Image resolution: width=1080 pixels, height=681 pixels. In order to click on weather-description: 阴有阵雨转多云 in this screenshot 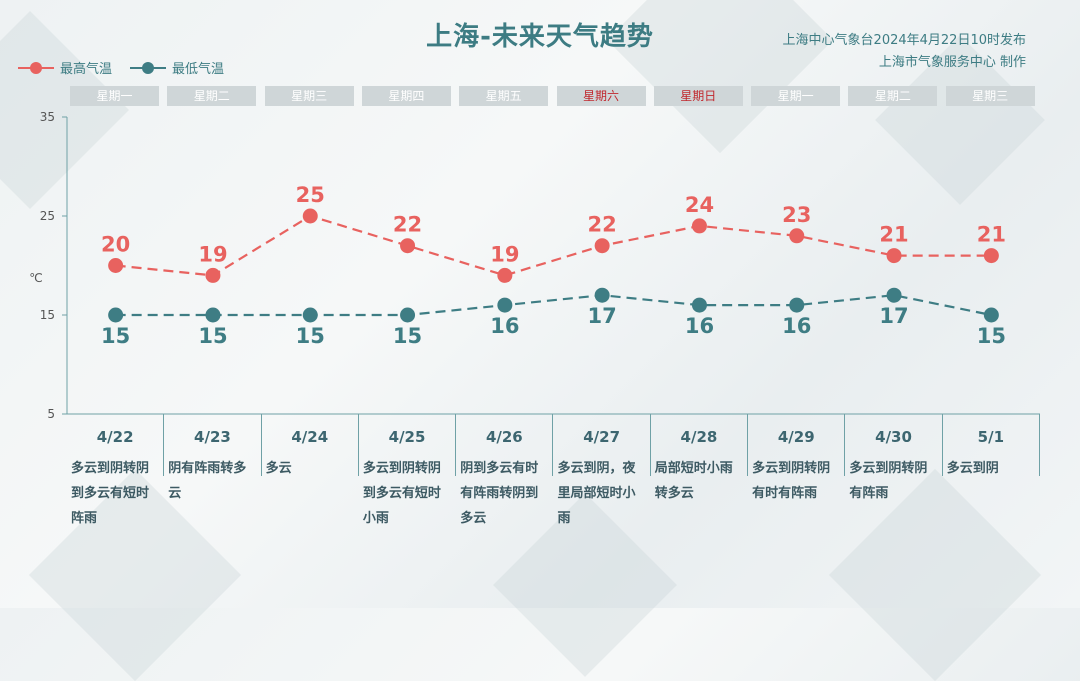, I will do `click(207, 481)`.